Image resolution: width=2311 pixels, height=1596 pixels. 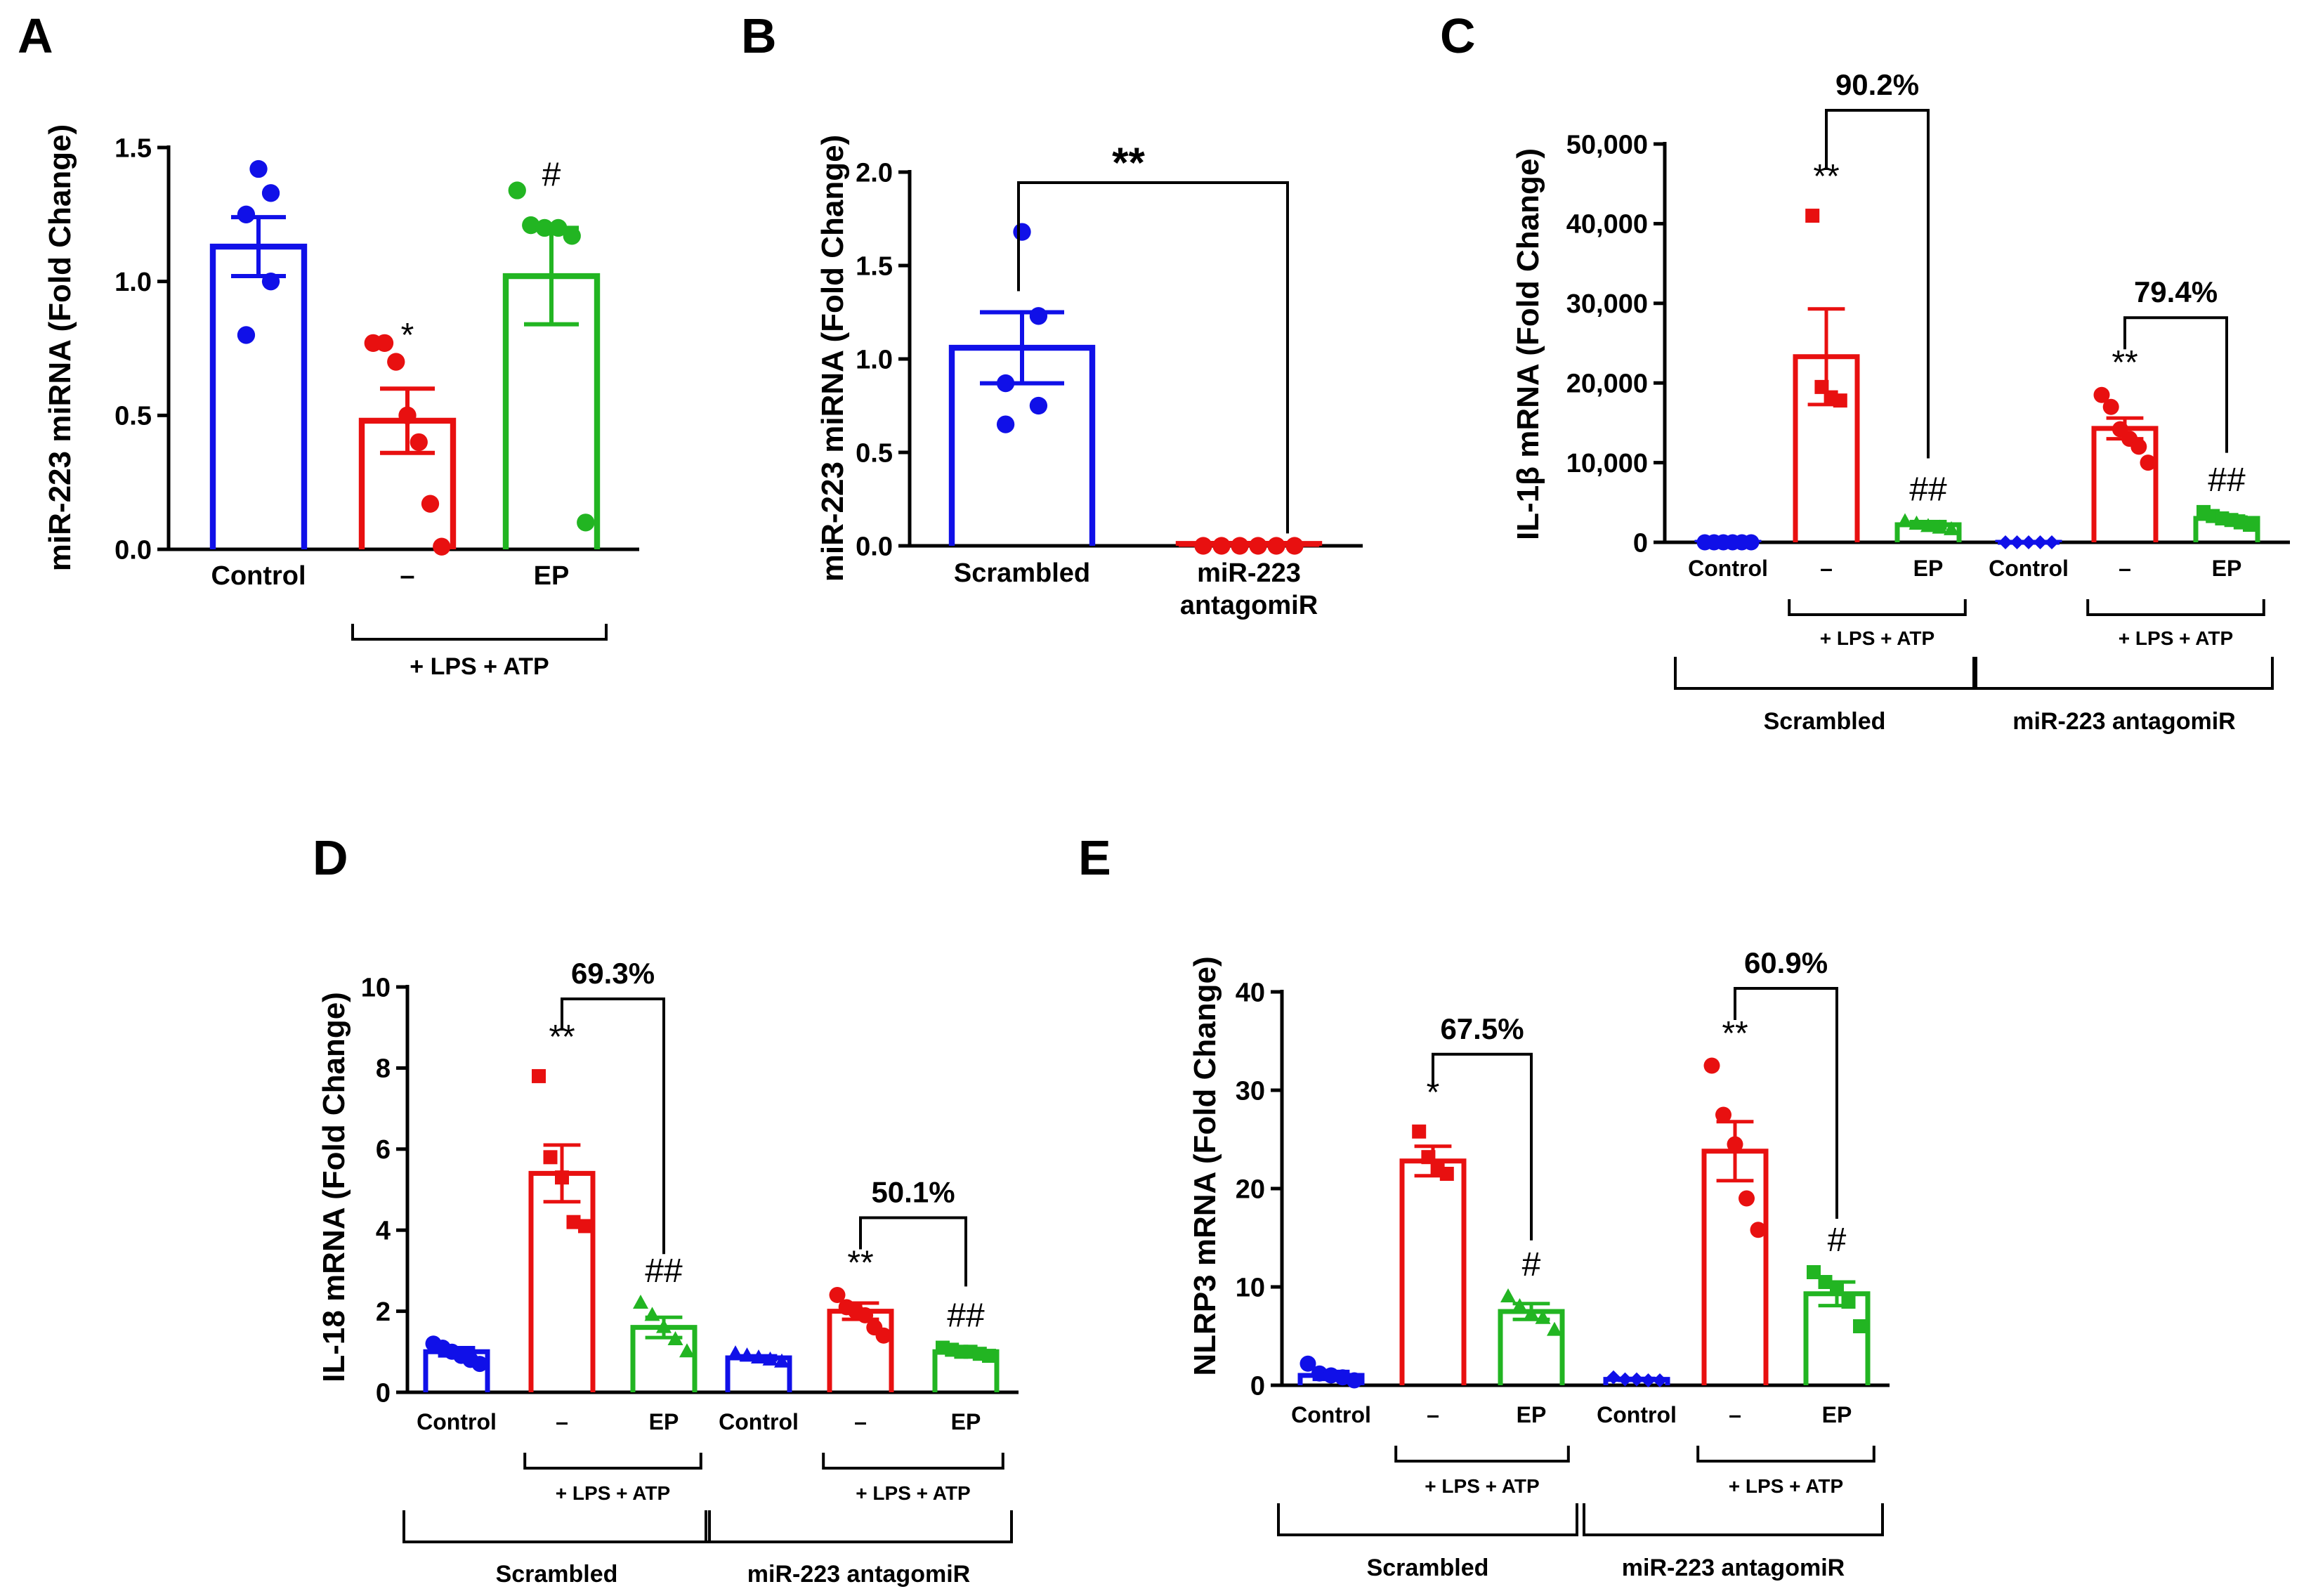 I want to click on comparison-label: 60.9%, so click(x=1786, y=962).